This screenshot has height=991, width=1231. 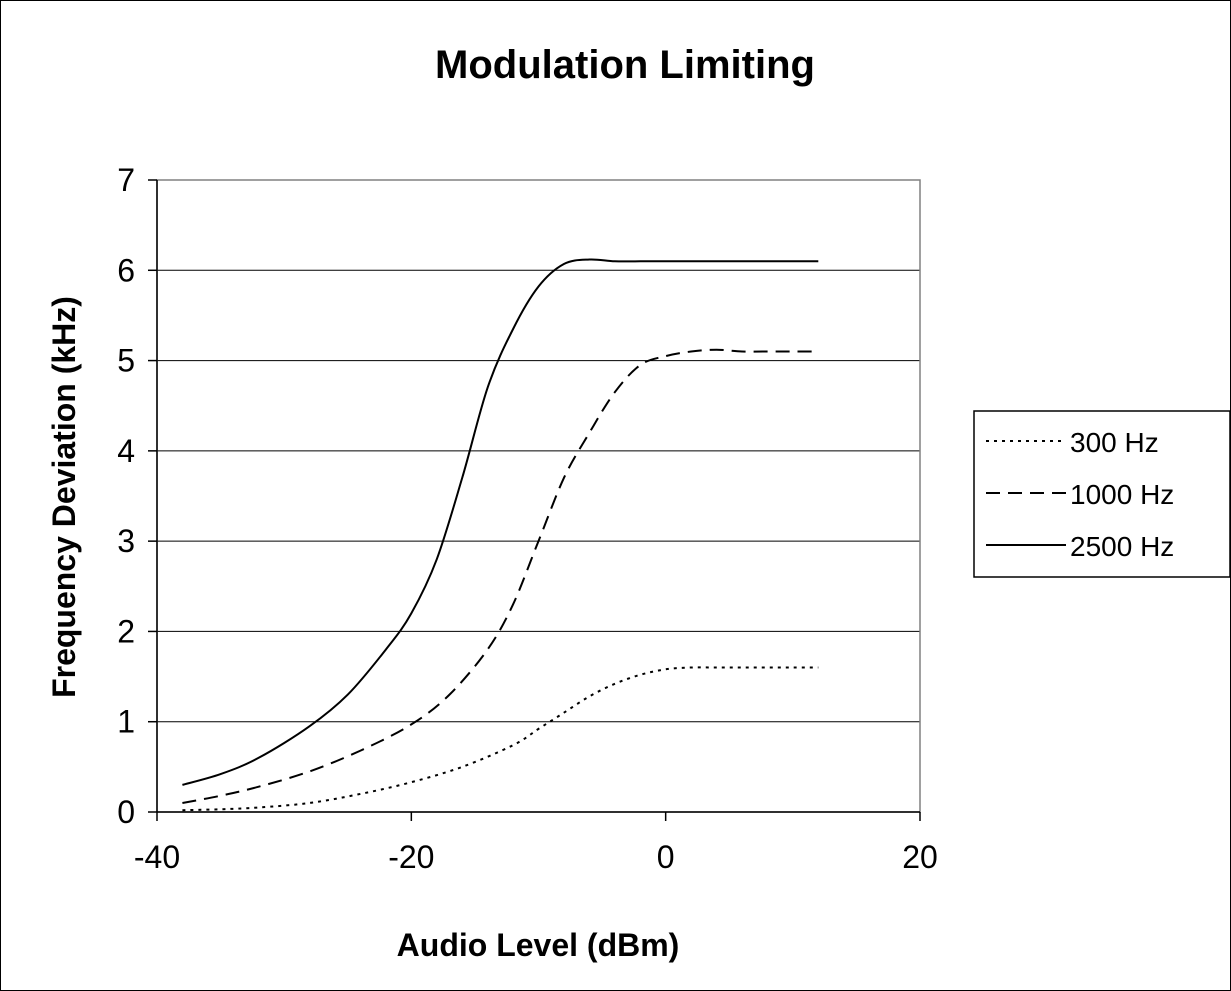 I want to click on y-tick-label: 7, so click(x=126, y=180).